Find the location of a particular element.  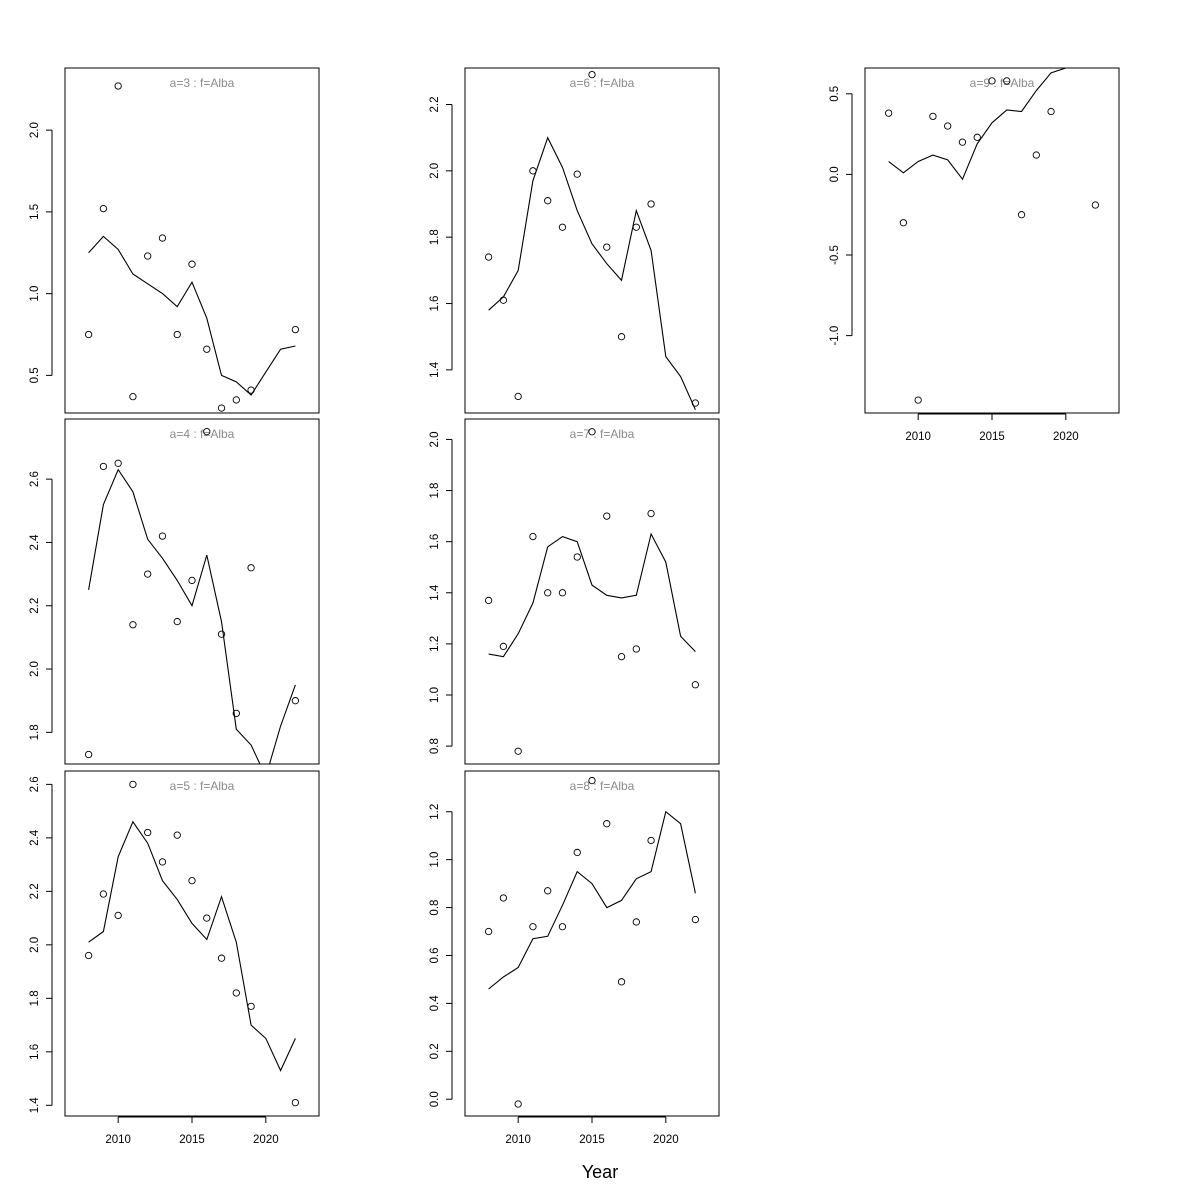

panel: a=3 : f=Alba 0.5 1.0 1.5 2.0 is located at coordinates (174, 240).